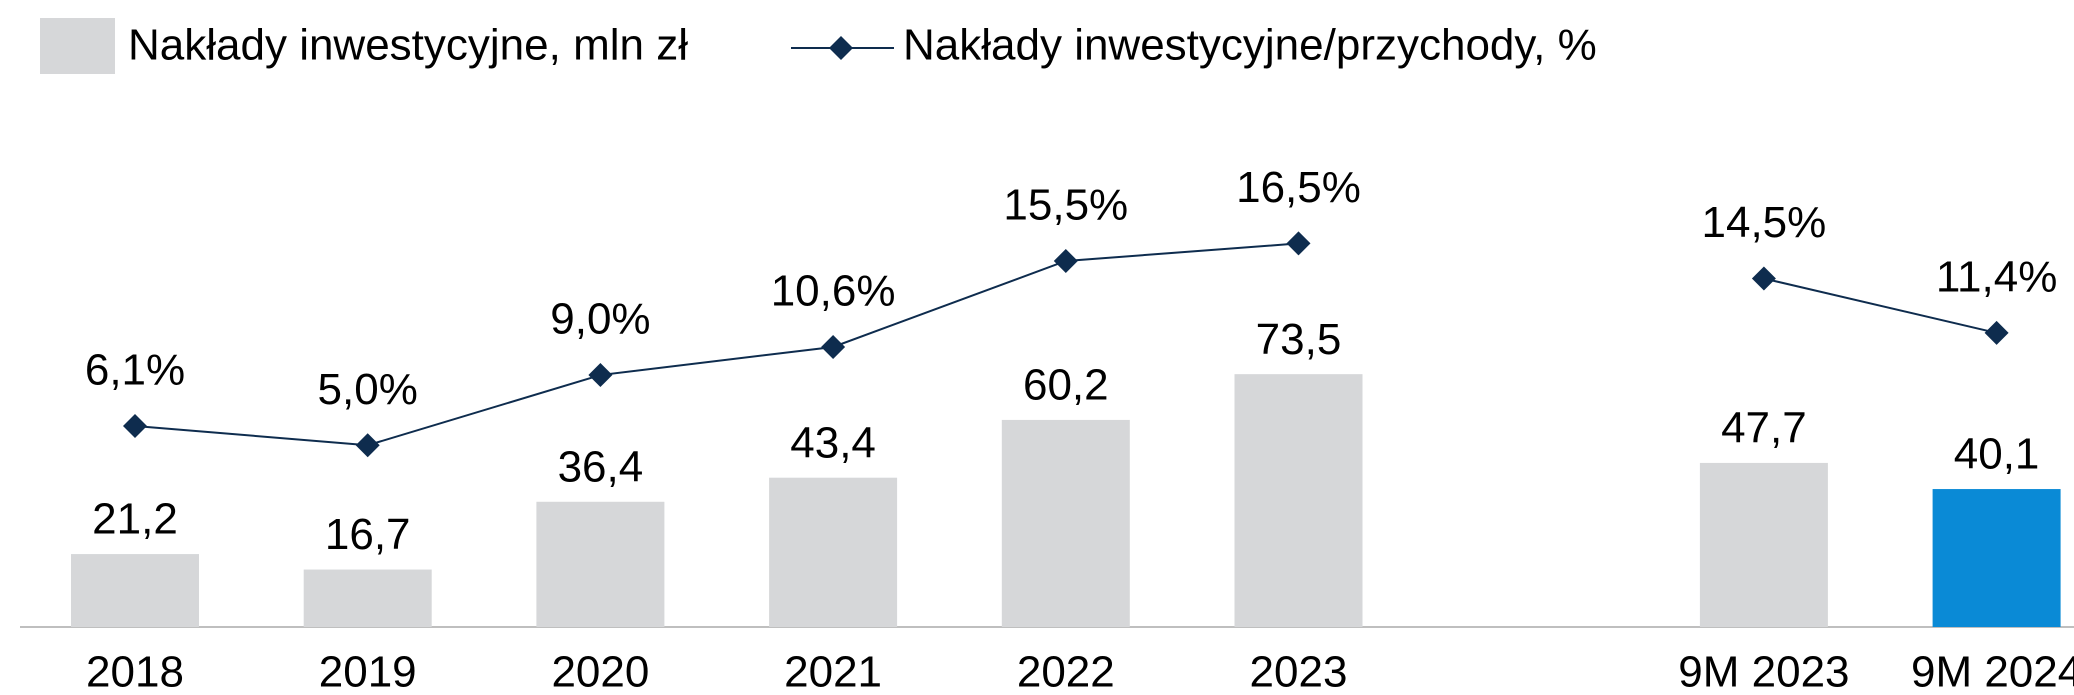  What do you see at coordinates (368, 389) in the screenshot?
I see `data-label: 5,0%` at bounding box center [368, 389].